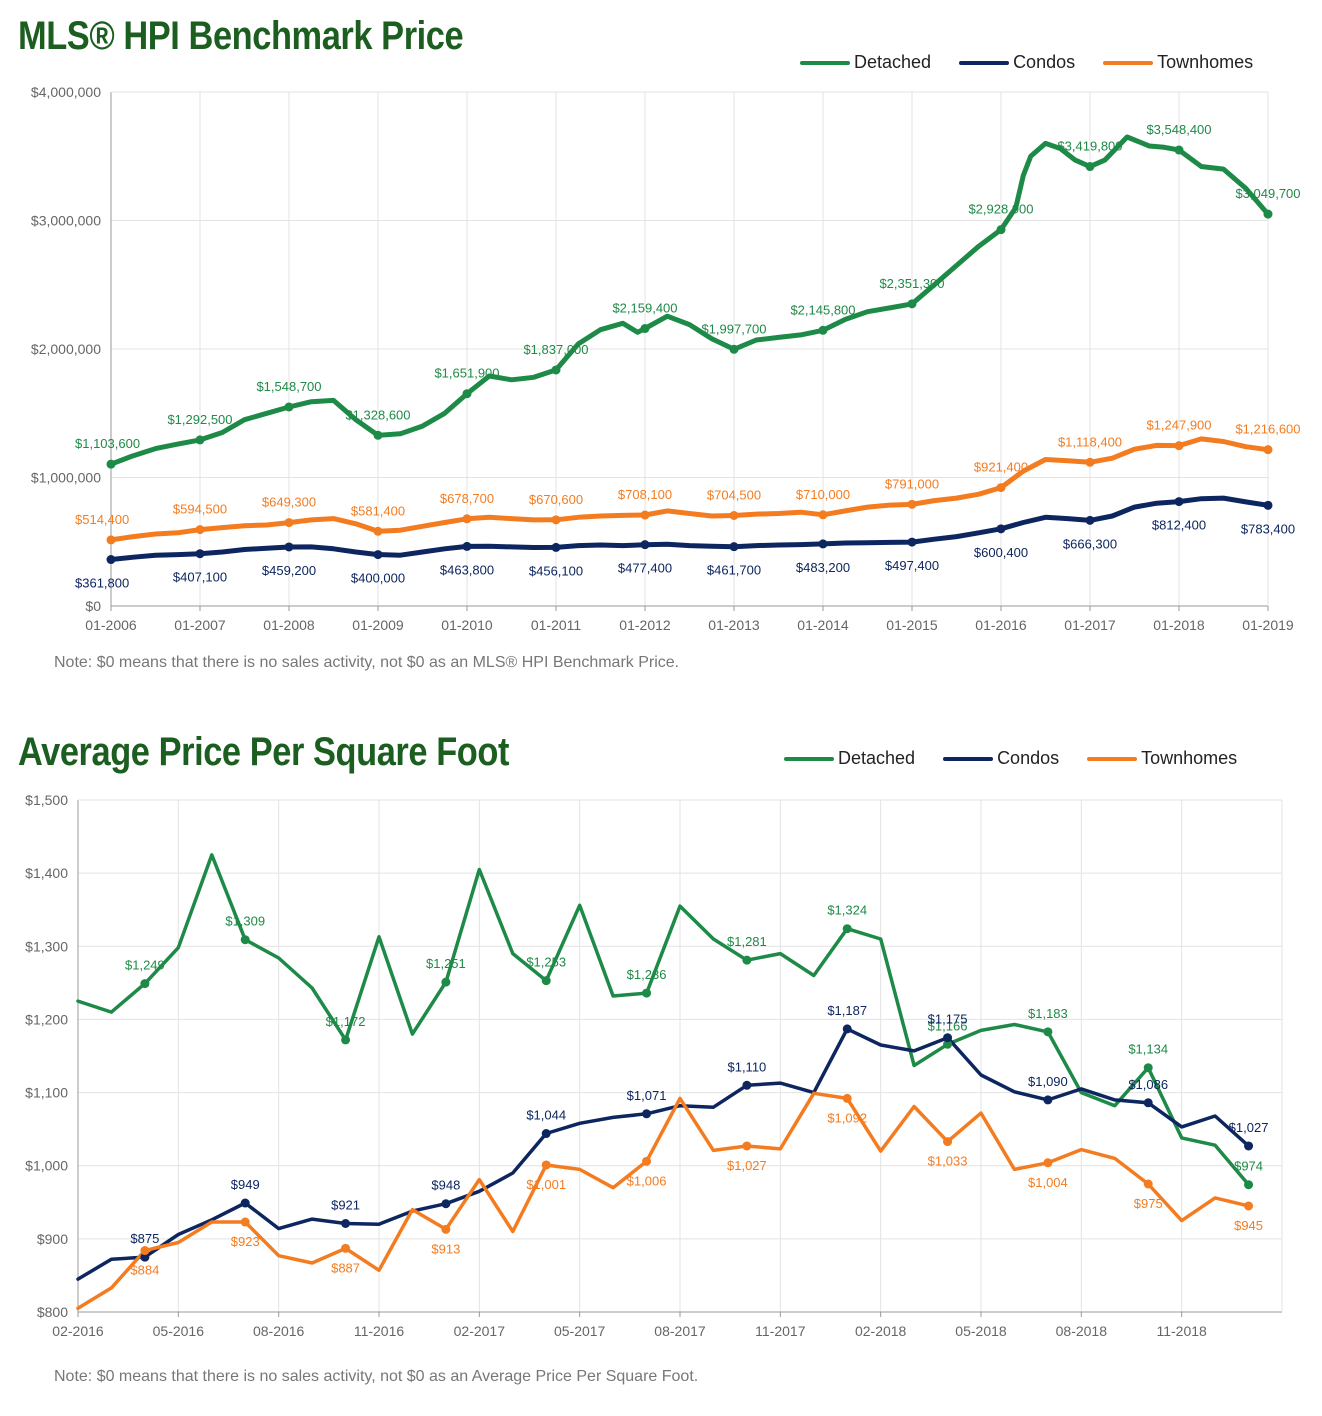  What do you see at coordinates (345, 1267) in the screenshot?
I see `data-label-townhomes: $887` at bounding box center [345, 1267].